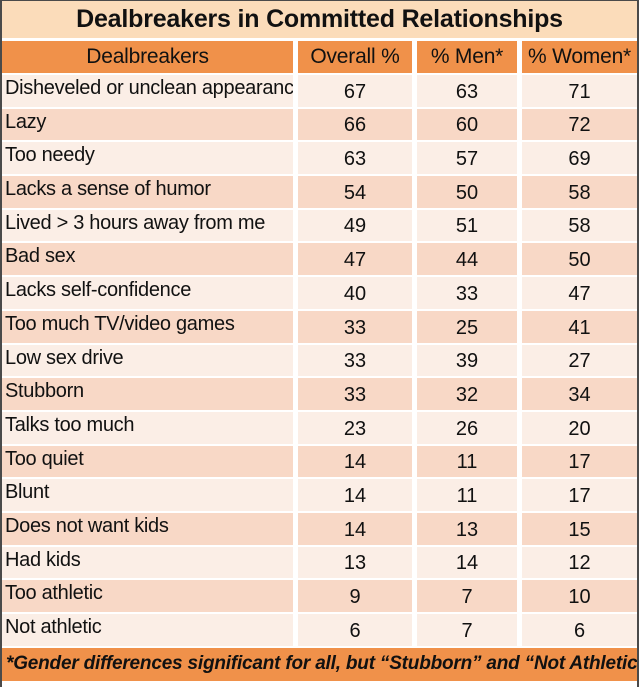 This screenshot has height=687, width=639. Describe the element at coordinates (579, 427) in the screenshot. I see `women-value: 20` at that location.